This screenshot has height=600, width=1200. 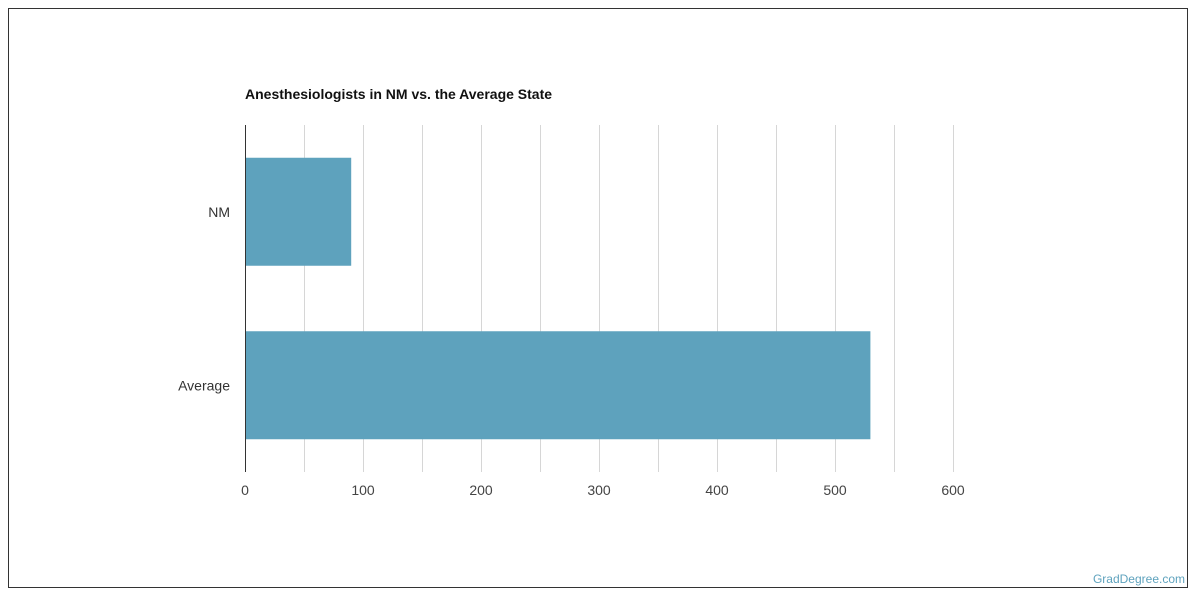 I want to click on category-label: Average, so click(x=204, y=385).